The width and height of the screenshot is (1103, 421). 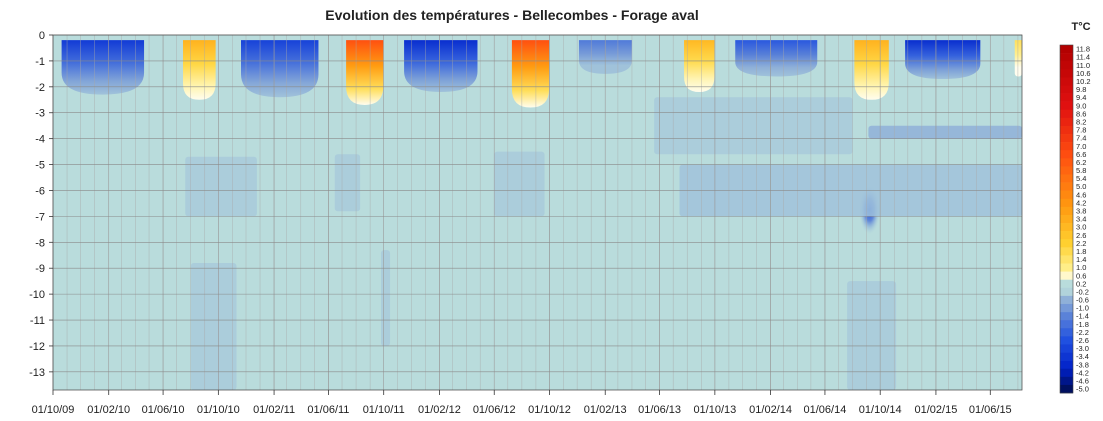 What do you see at coordinates (1081, 146) in the screenshot?
I see `colorbar-tick-label: 7.0` at bounding box center [1081, 146].